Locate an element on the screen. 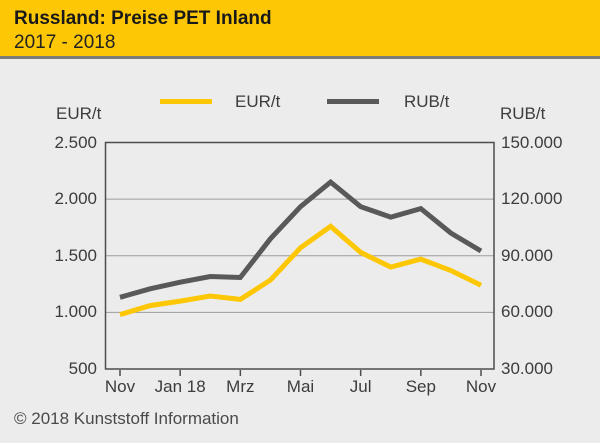  left-axis-tick-label: 2.500 is located at coordinates (75, 142).